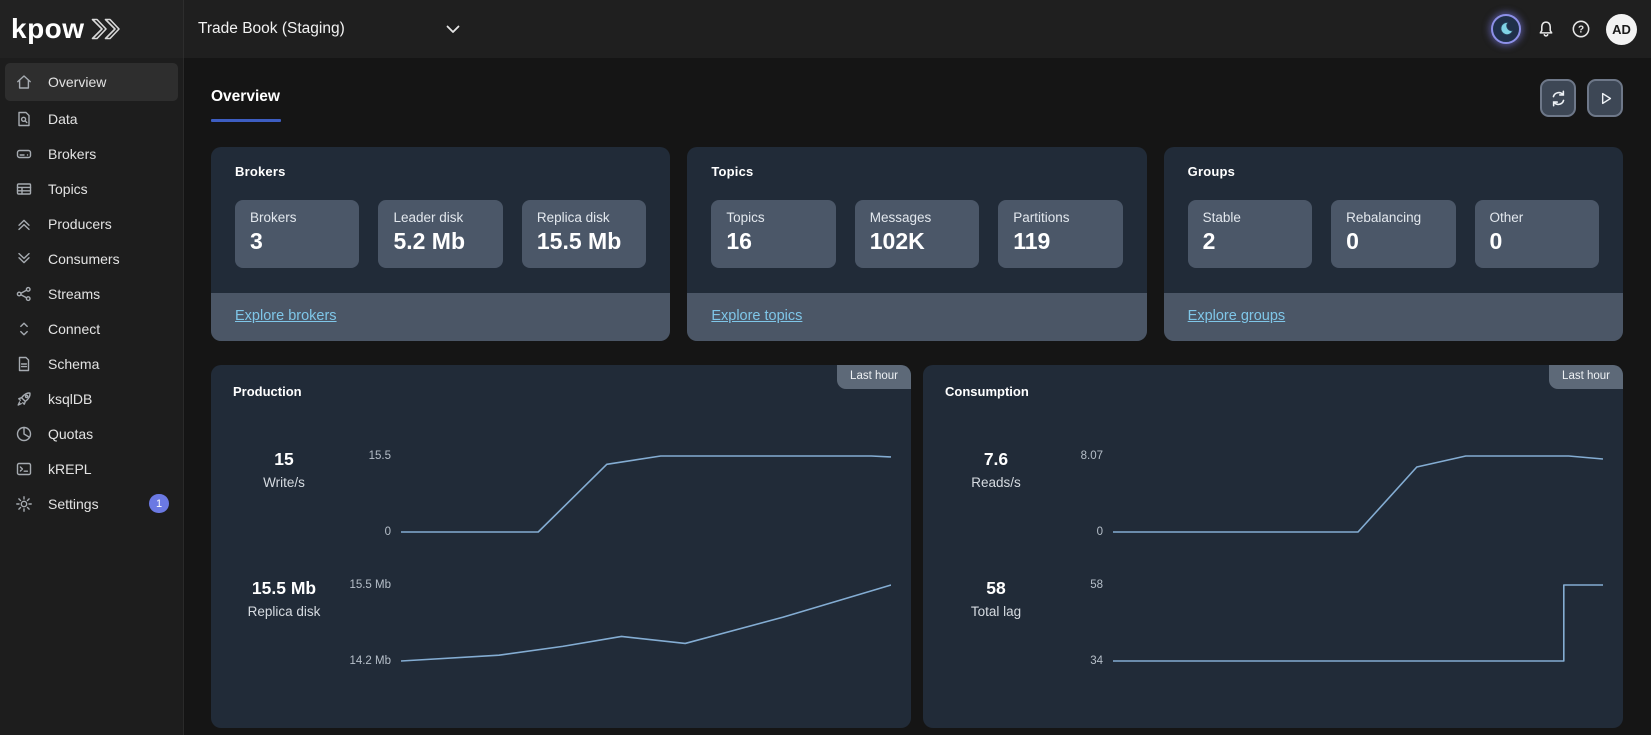 This screenshot has width=1651, height=735. What do you see at coordinates (24, 504) in the screenshot?
I see `gear-icon` at bounding box center [24, 504].